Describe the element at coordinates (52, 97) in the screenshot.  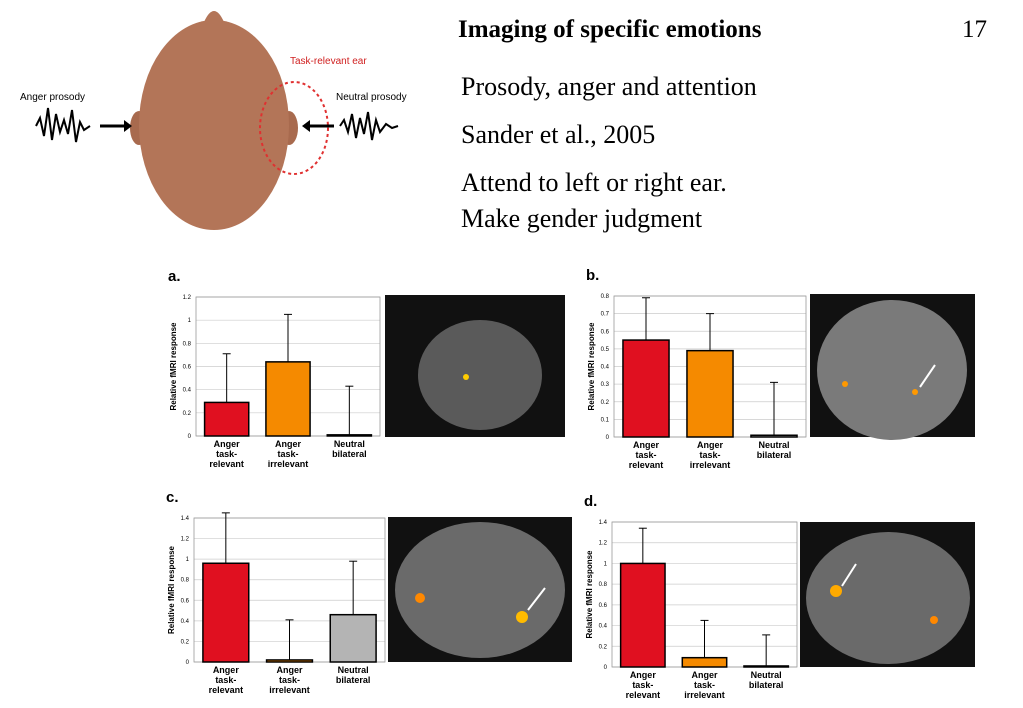
I see `diagram-label: Anger prosody` at that location.